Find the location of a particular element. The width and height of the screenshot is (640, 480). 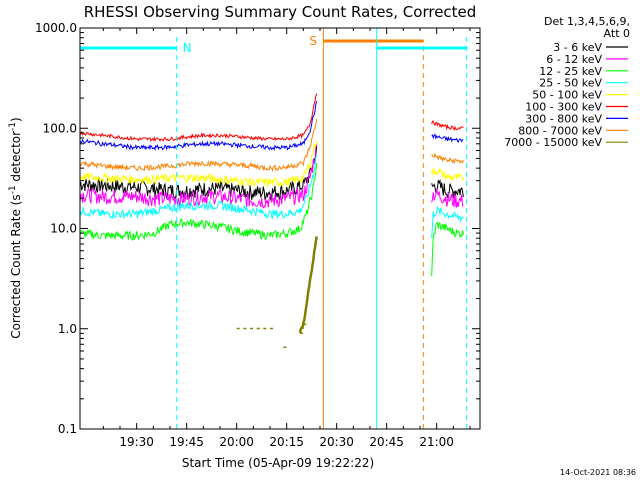

y-axis-label: Corrected Count Rate (s-1 detector-1) is located at coordinates (15, 227).